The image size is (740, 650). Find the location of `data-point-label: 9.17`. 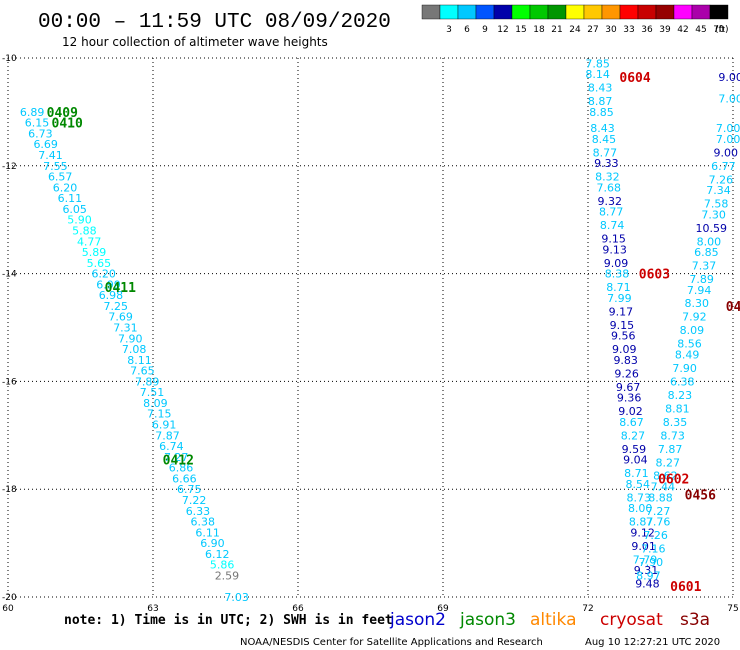

data-point-label: 9.17 is located at coordinates (621, 311).